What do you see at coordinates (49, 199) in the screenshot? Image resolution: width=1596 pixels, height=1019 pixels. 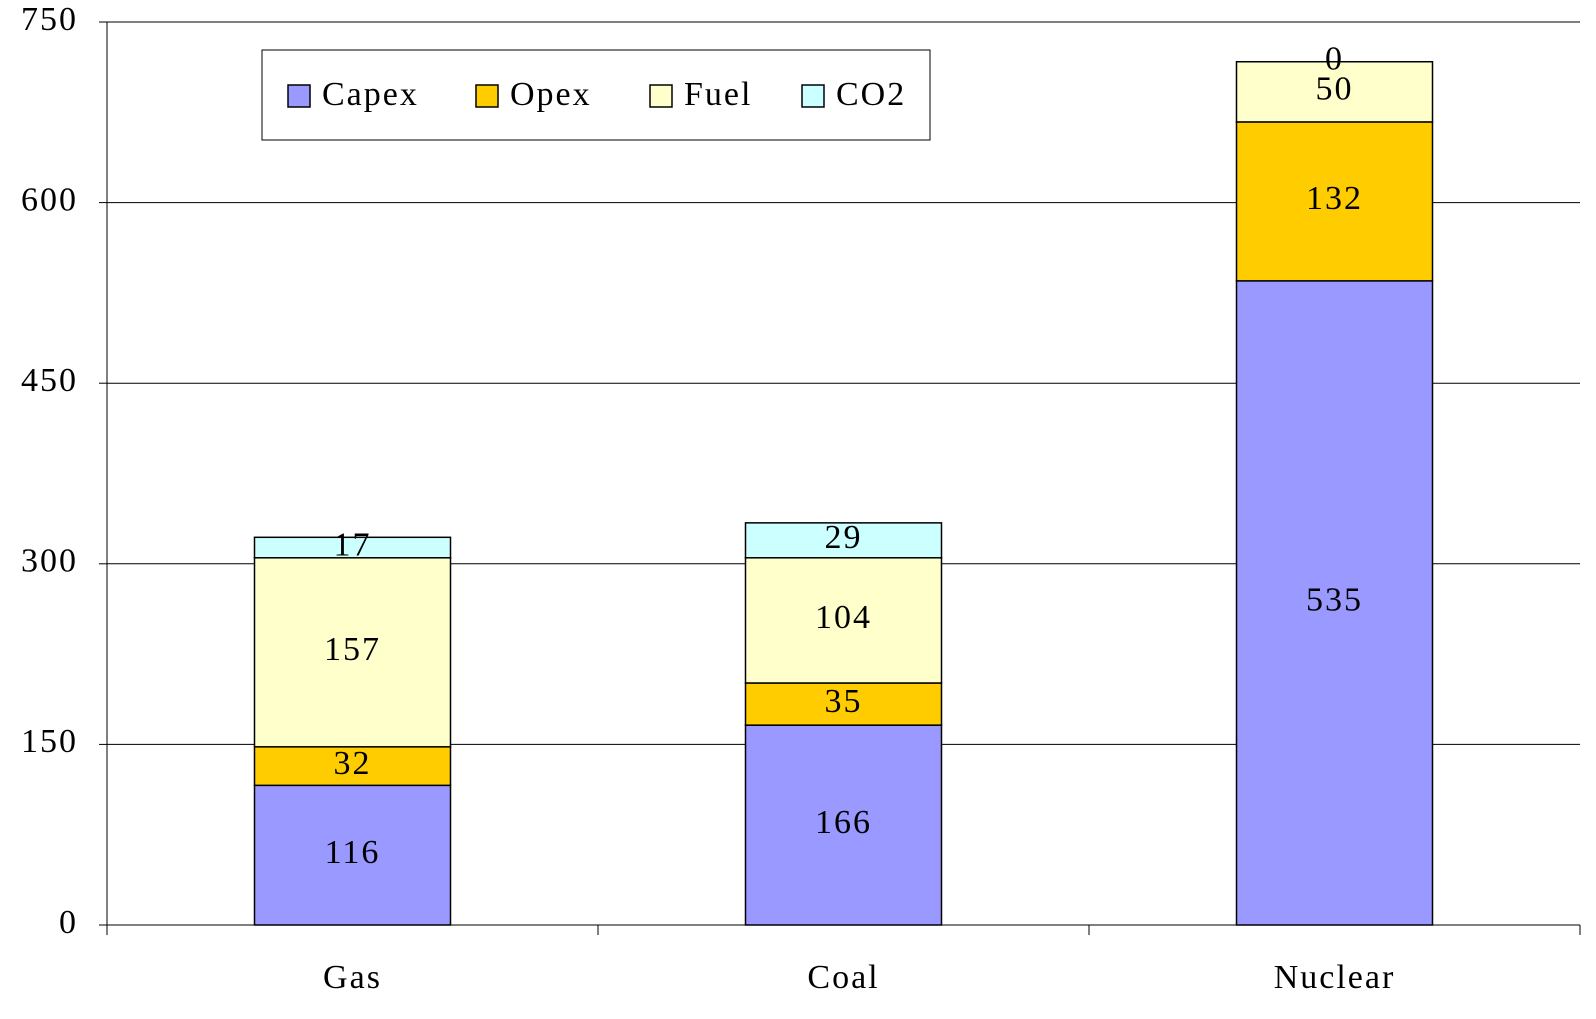 I see `y-tick-label: 600` at bounding box center [49, 199].